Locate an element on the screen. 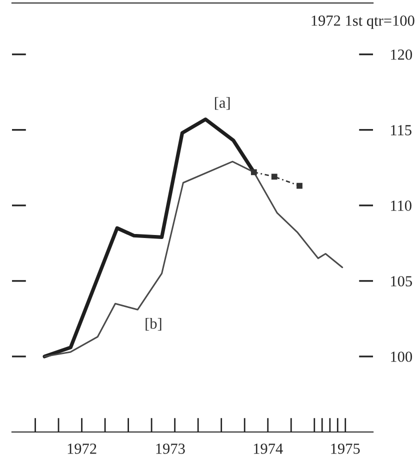 The image size is (417, 457). y-tick-label: 110 is located at coordinates (401, 205).